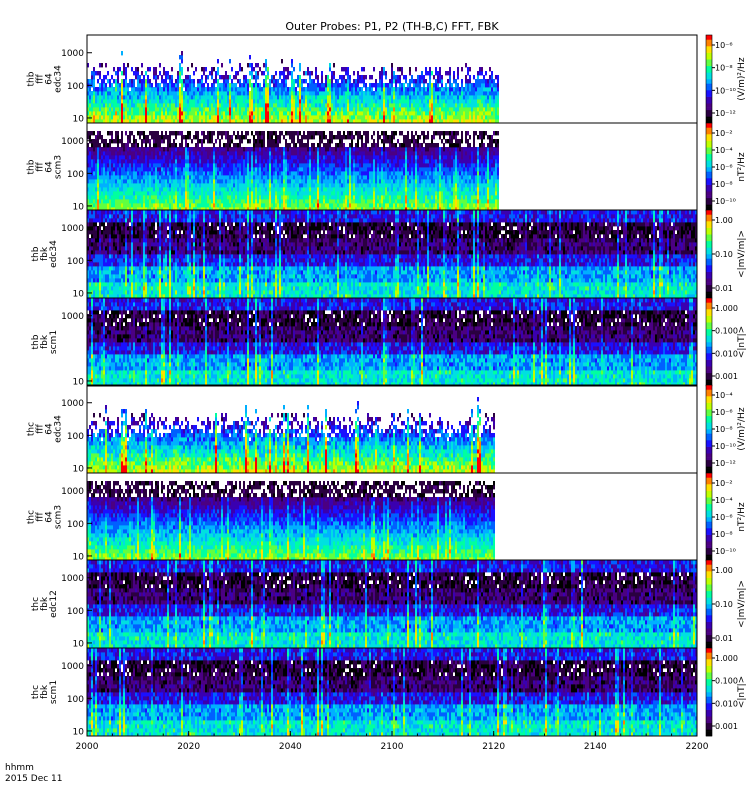 Image resolution: width=750 pixels, height=800 pixels. I want to click on time-unit-label: hhmm, so click(19, 768).